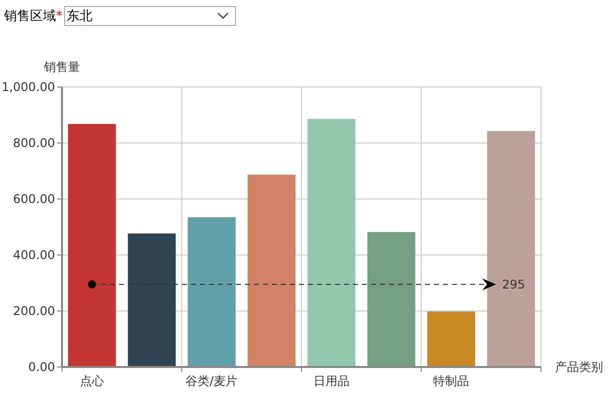  What do you see at coordinates (34, 255) in the screenshot?
I see `y-tick-label: 400.00` at bounding box center [34, 255].